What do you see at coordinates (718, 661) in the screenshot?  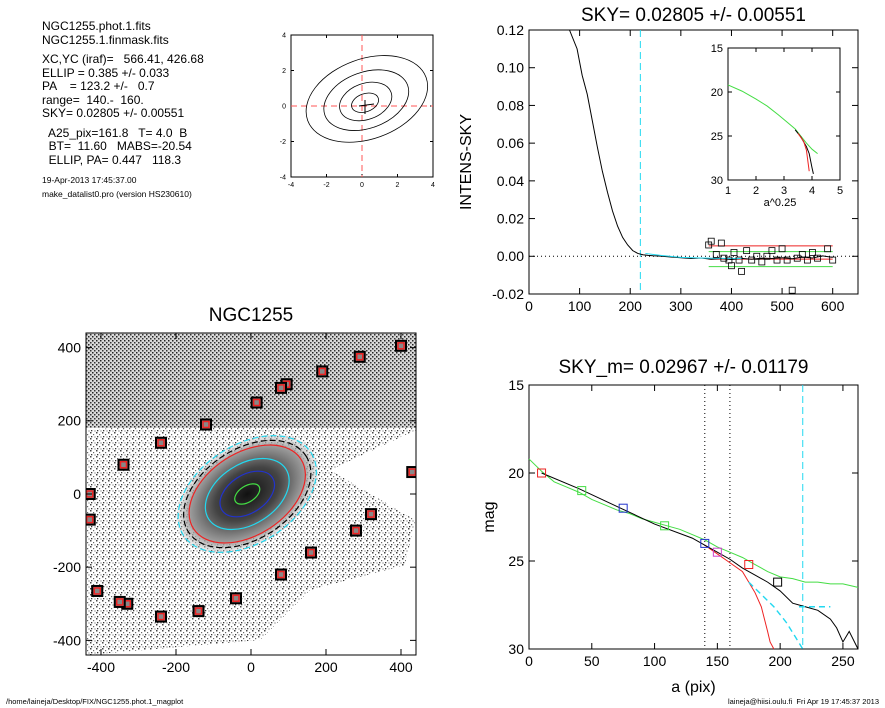 I see `x-tick-label: 150` at bounding box center [718, 661].